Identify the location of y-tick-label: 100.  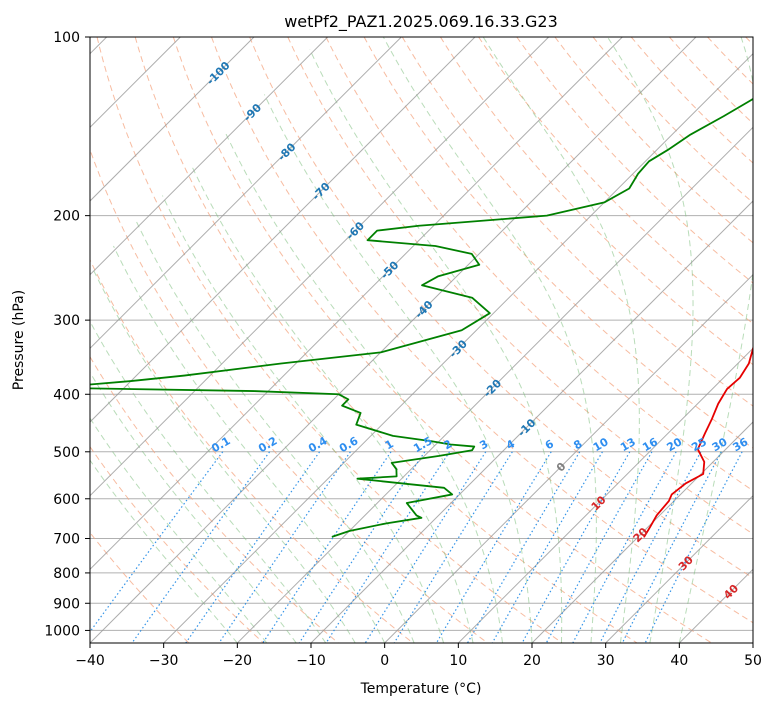
(66, 38).